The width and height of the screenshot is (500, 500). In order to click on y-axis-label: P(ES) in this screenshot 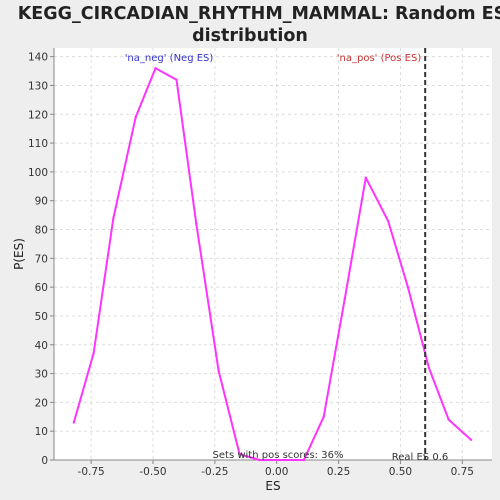, I will do `click(19, 254)`.